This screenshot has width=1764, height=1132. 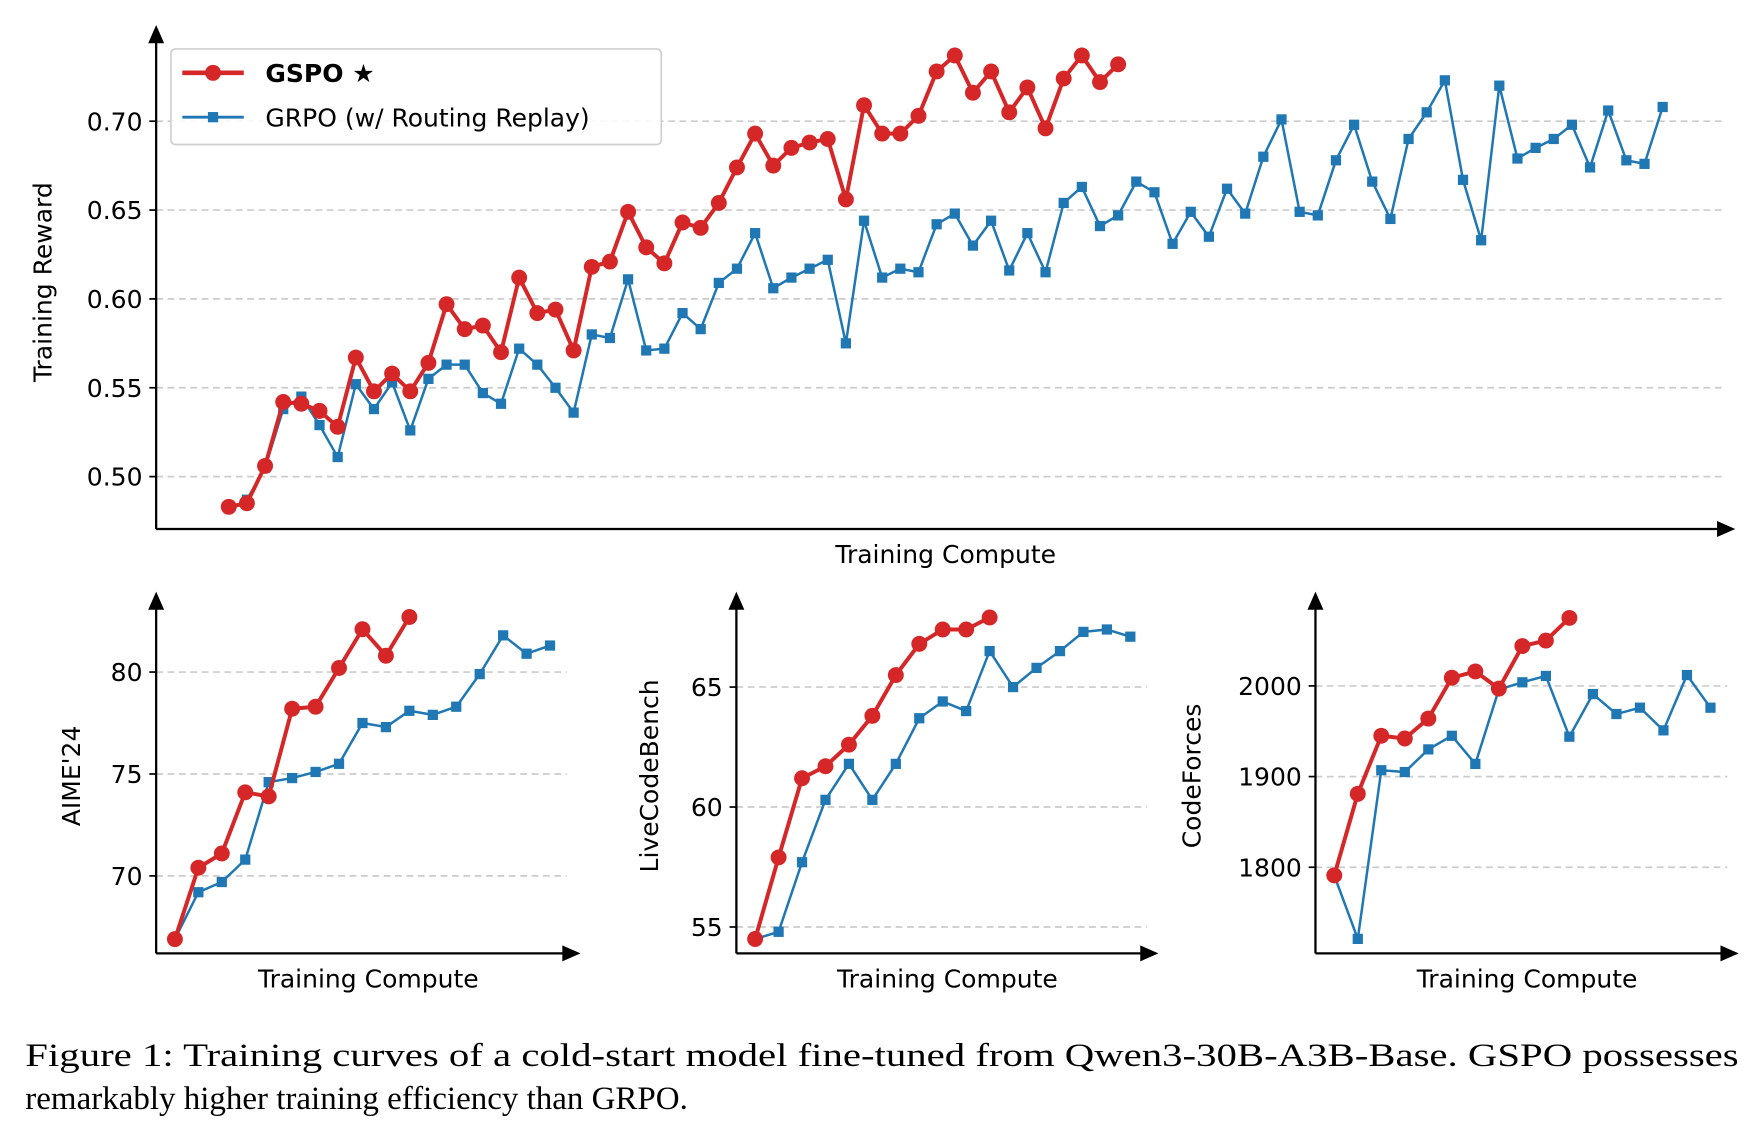 I want to click on y-tick-label: 1900, so click(x=1270, y=777).